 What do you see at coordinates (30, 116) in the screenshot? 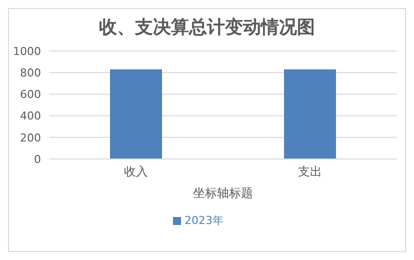
I see `y-tick-label: 400` at bounding box center [30, 116].